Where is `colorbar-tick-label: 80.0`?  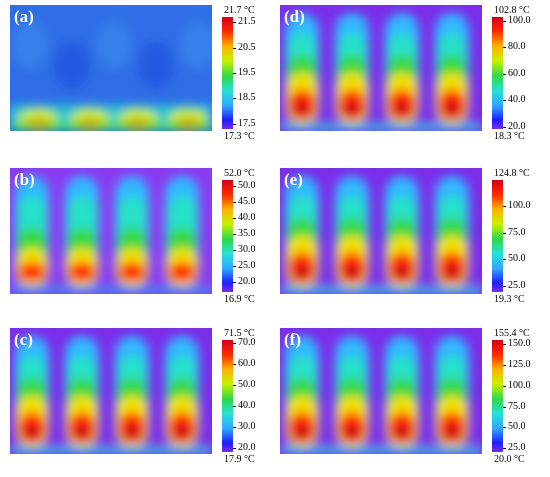
colorbar-tick-label: 80.0 is located at coordinates (517, 47).